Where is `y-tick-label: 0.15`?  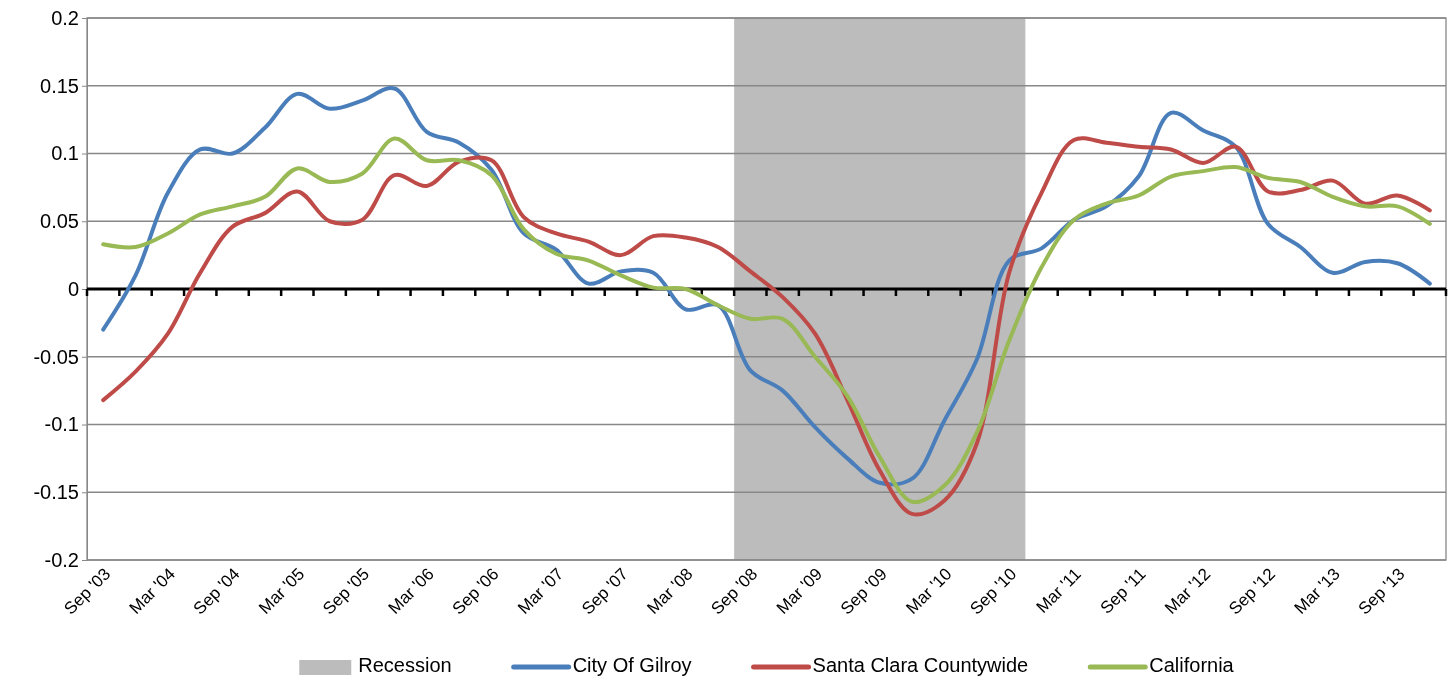
y-tick-label: 0.15 is located at coordinates (59, 85).